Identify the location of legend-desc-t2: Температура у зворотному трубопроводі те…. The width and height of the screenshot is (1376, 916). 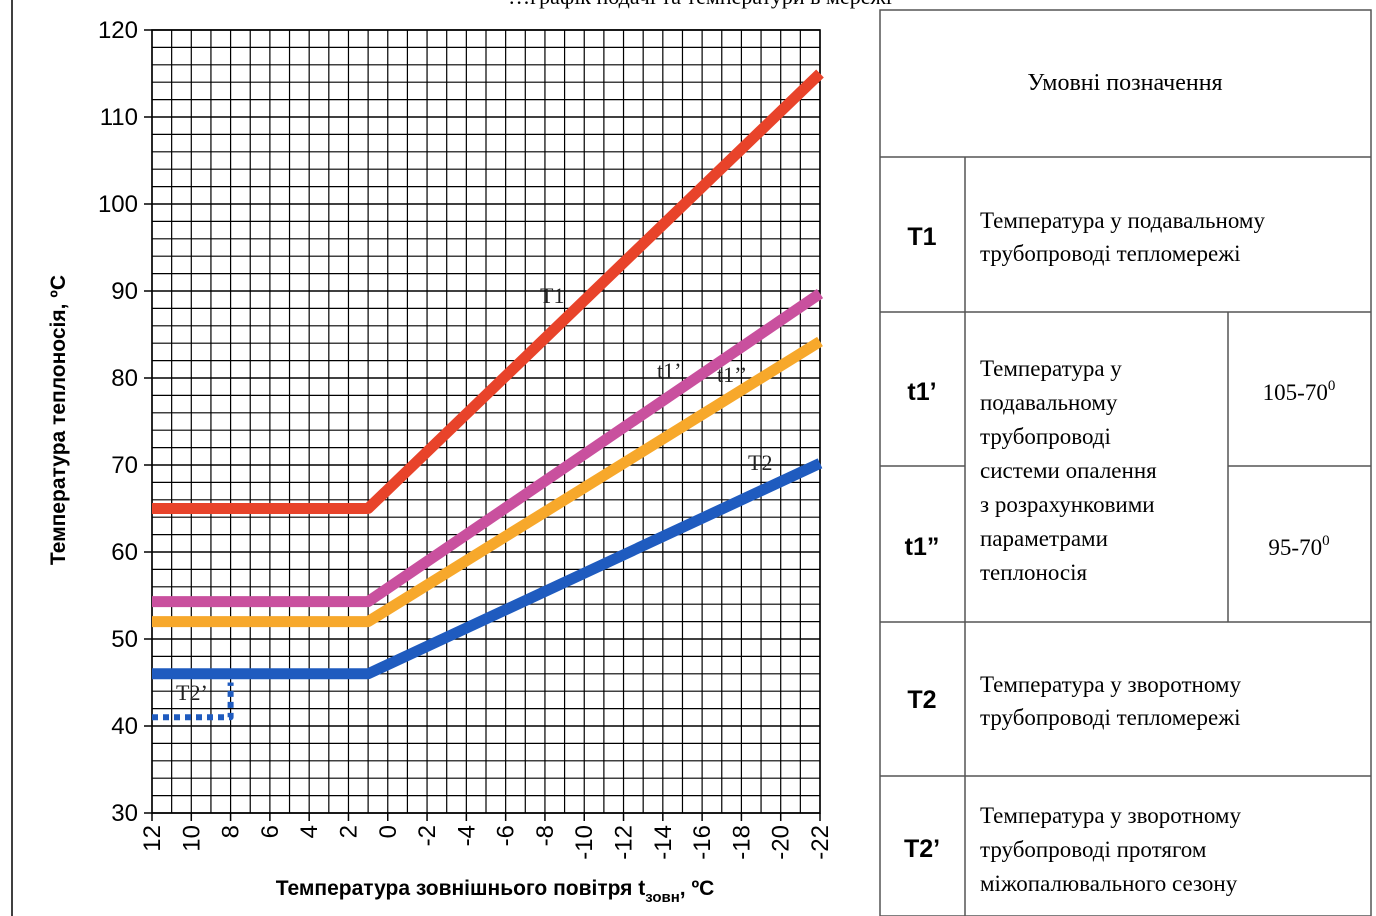
(1113, 701).